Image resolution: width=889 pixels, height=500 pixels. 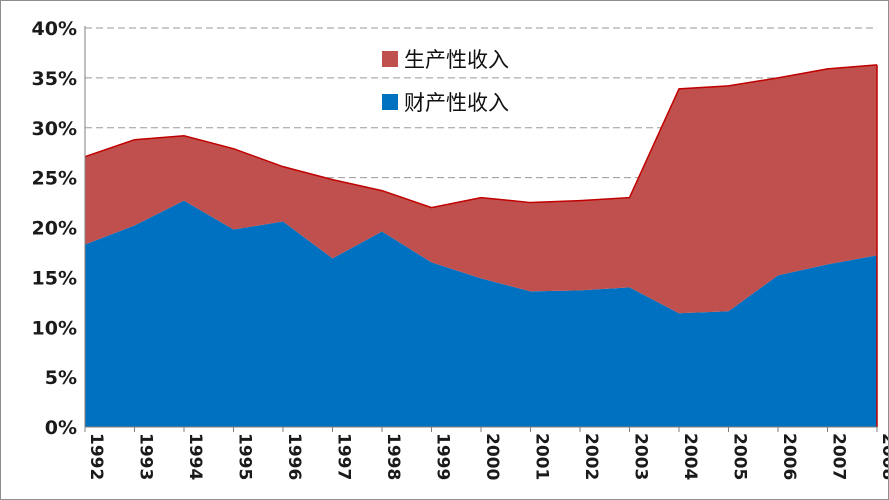 I want to click on y-tick-label: 20%, so click(x=54, y=229).